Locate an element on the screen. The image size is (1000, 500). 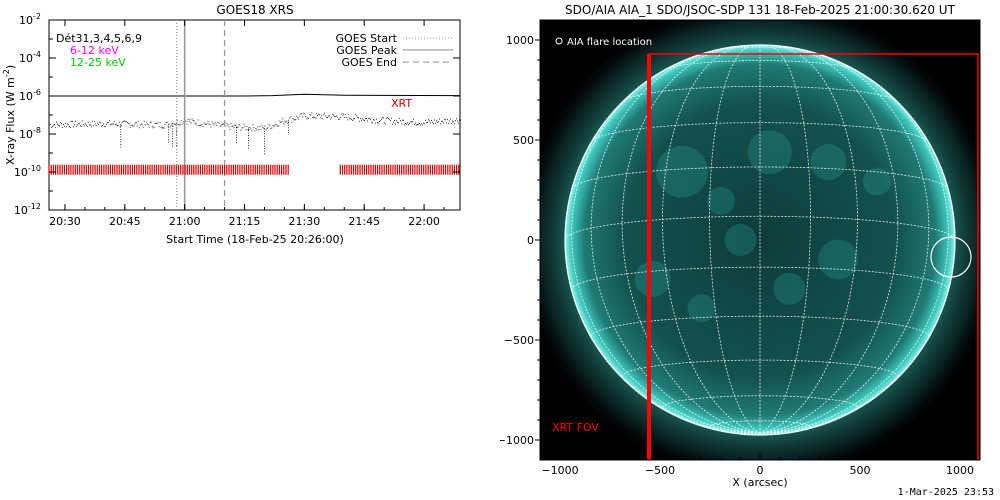
aia-y-tick-label: 0 is located at coordinates (530, 240).